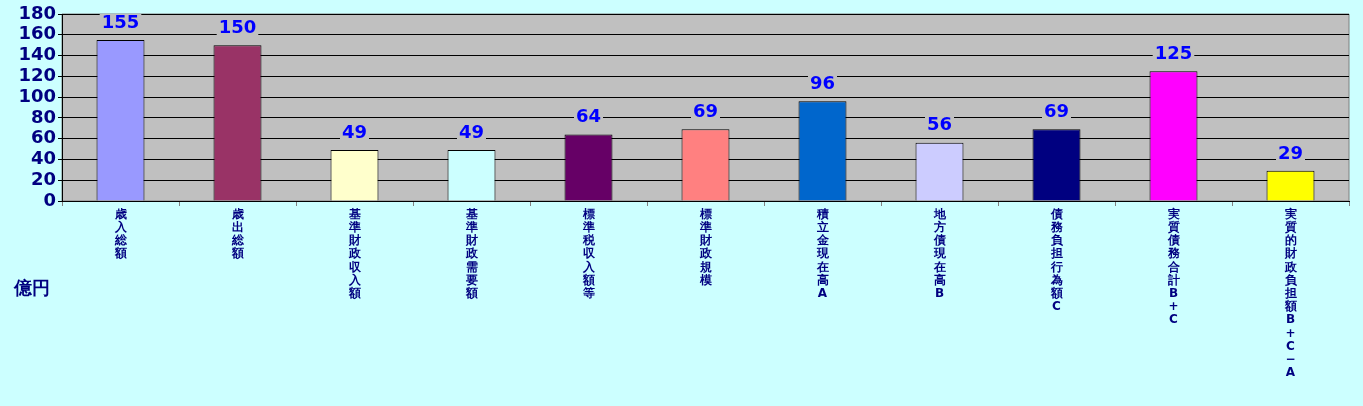 The image size is (1363, 406). I want to click on x-tick-label: 地方債現在高B, so click(939, 253).